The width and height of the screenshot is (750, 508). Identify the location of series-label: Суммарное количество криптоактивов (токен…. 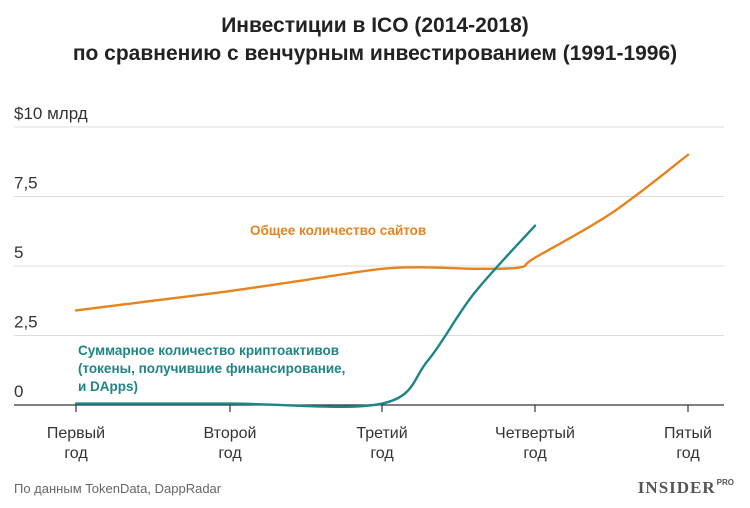
(211, 368).